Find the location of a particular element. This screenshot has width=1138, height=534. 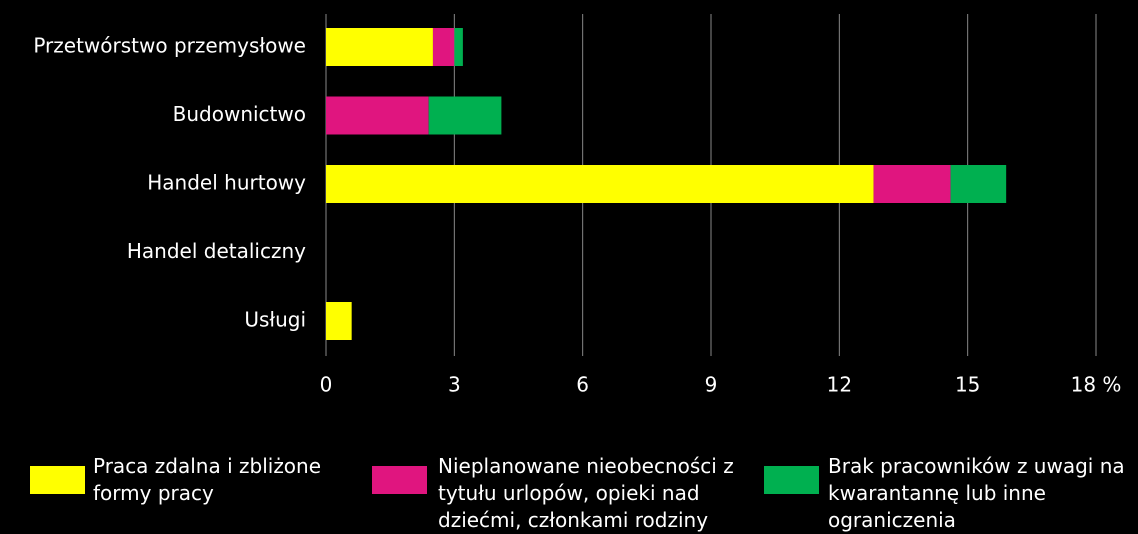

x-tick-label: 18 % is located at coordinates (1096, 385).